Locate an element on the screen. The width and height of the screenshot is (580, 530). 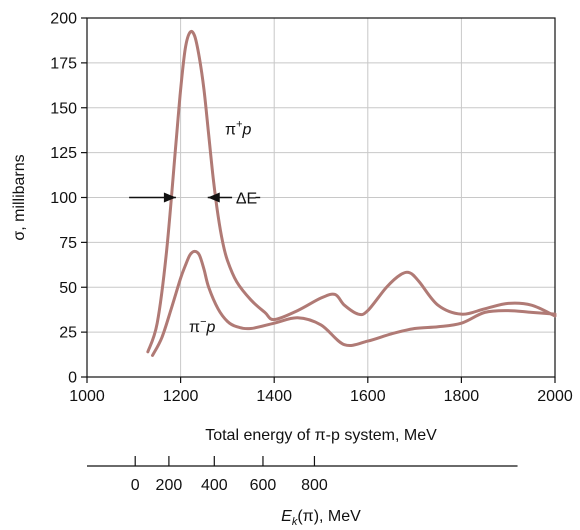
y-tick-label: 175 is located at coordinates (63, 63).